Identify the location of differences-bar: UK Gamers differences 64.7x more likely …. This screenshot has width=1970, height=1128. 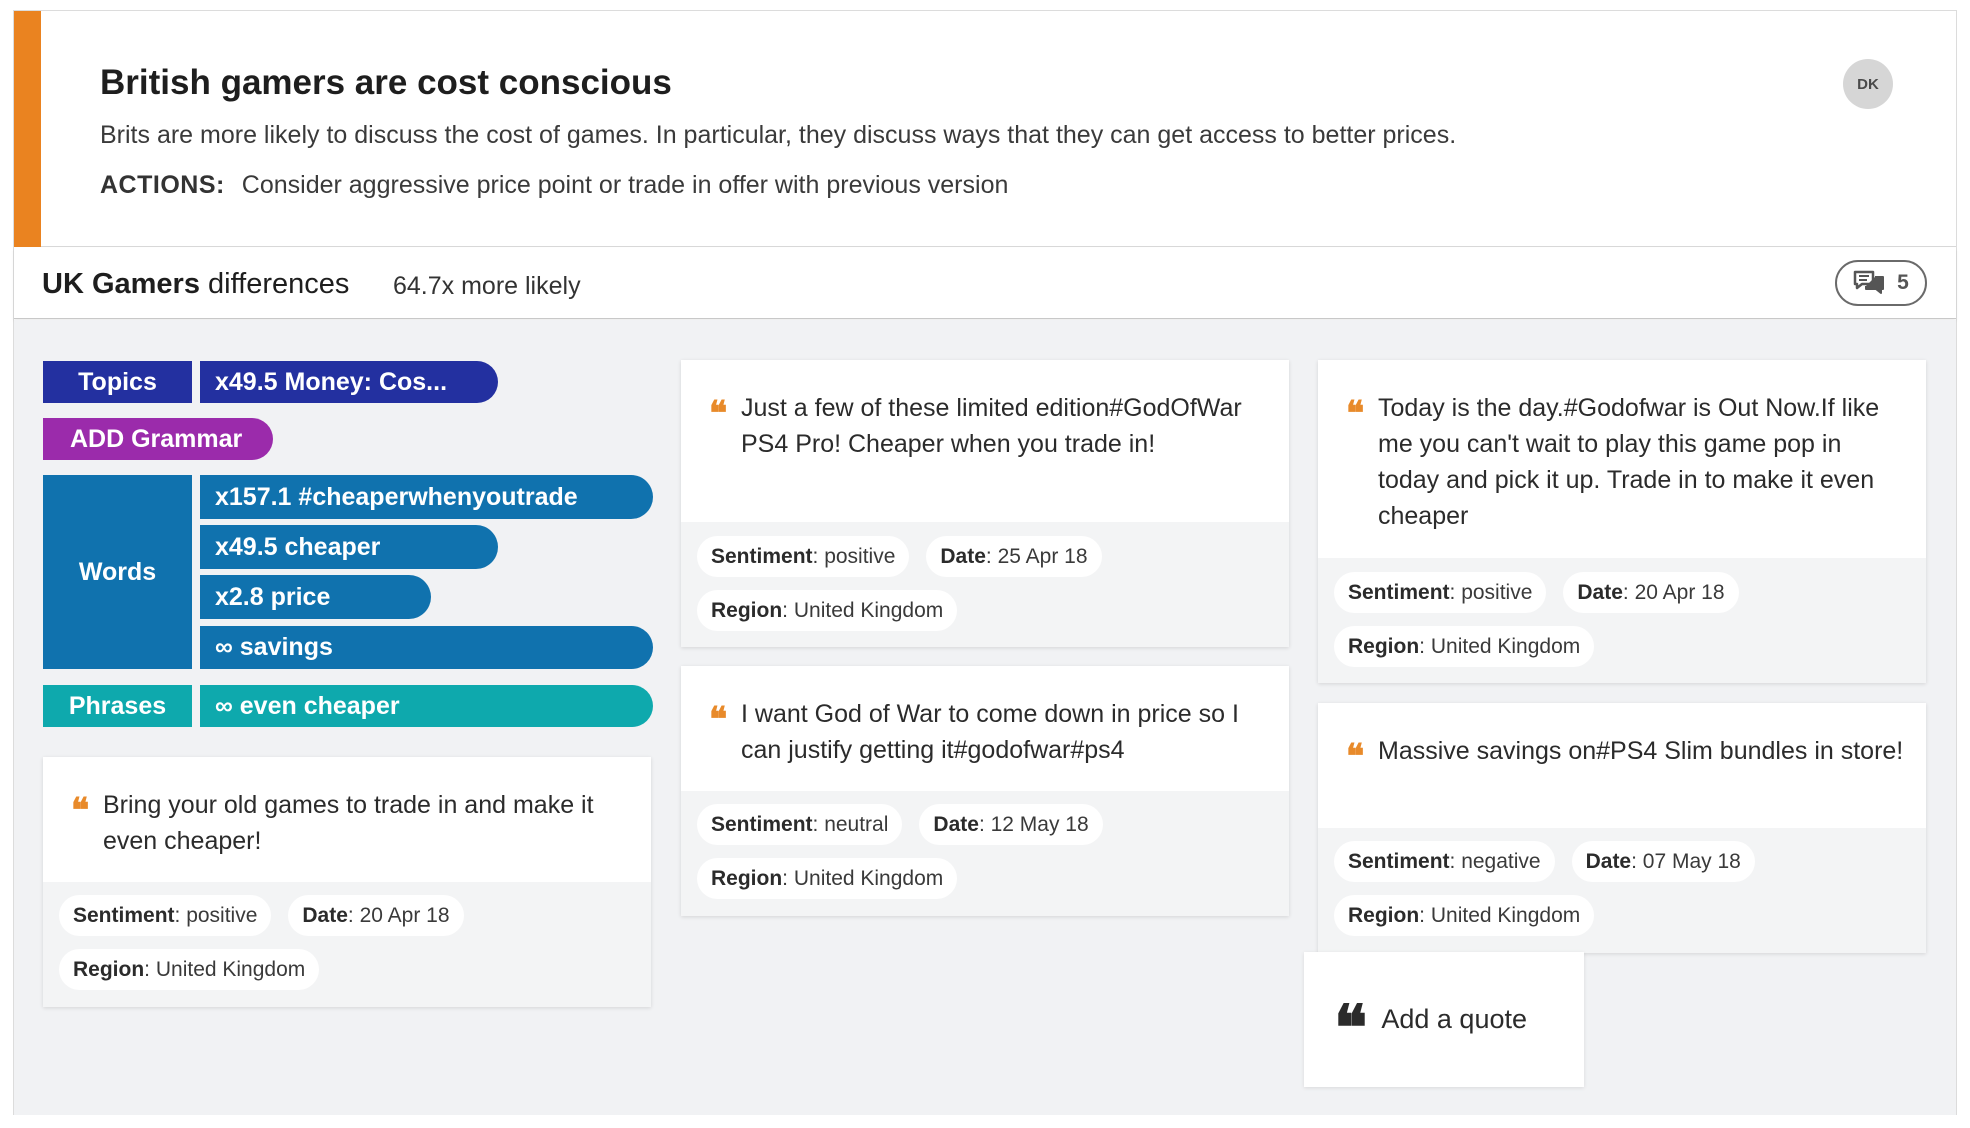
(985, 283).